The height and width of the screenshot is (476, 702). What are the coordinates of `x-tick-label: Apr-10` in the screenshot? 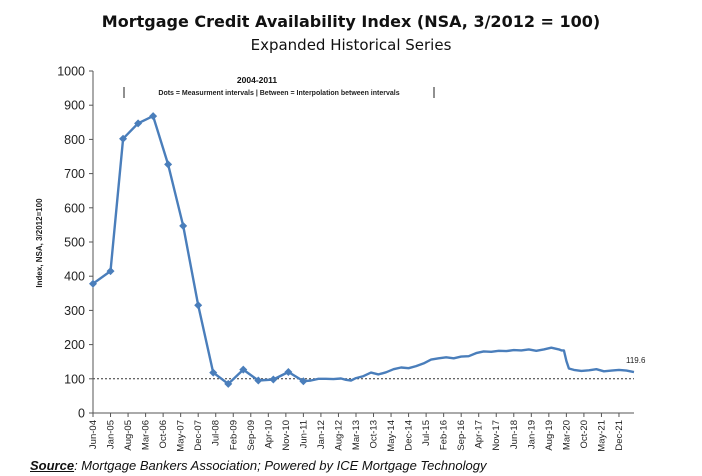 It's located at (268, 434).